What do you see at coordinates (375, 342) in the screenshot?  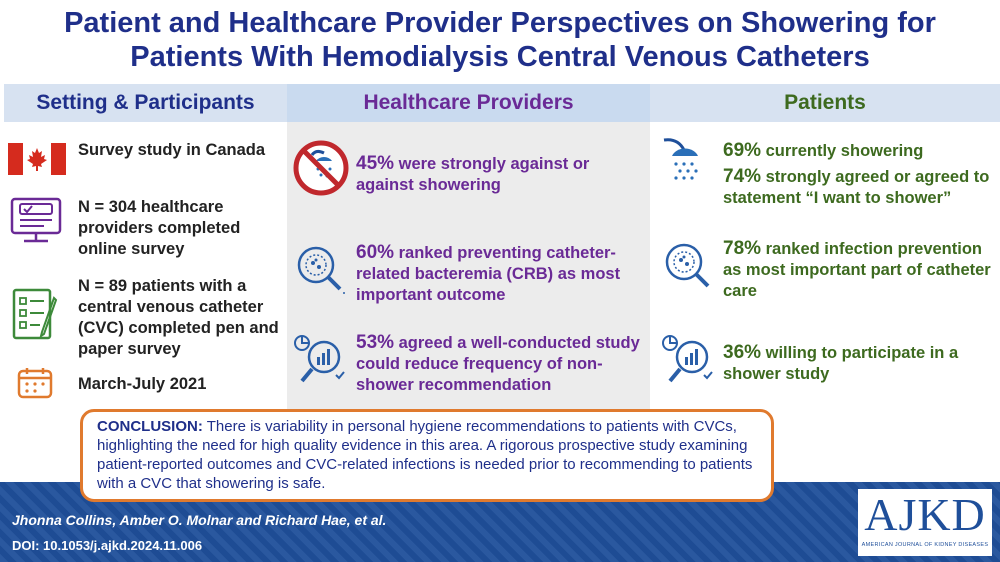 I see `provider-finding-3-pct: 53%` at bounding box center [375, 342].